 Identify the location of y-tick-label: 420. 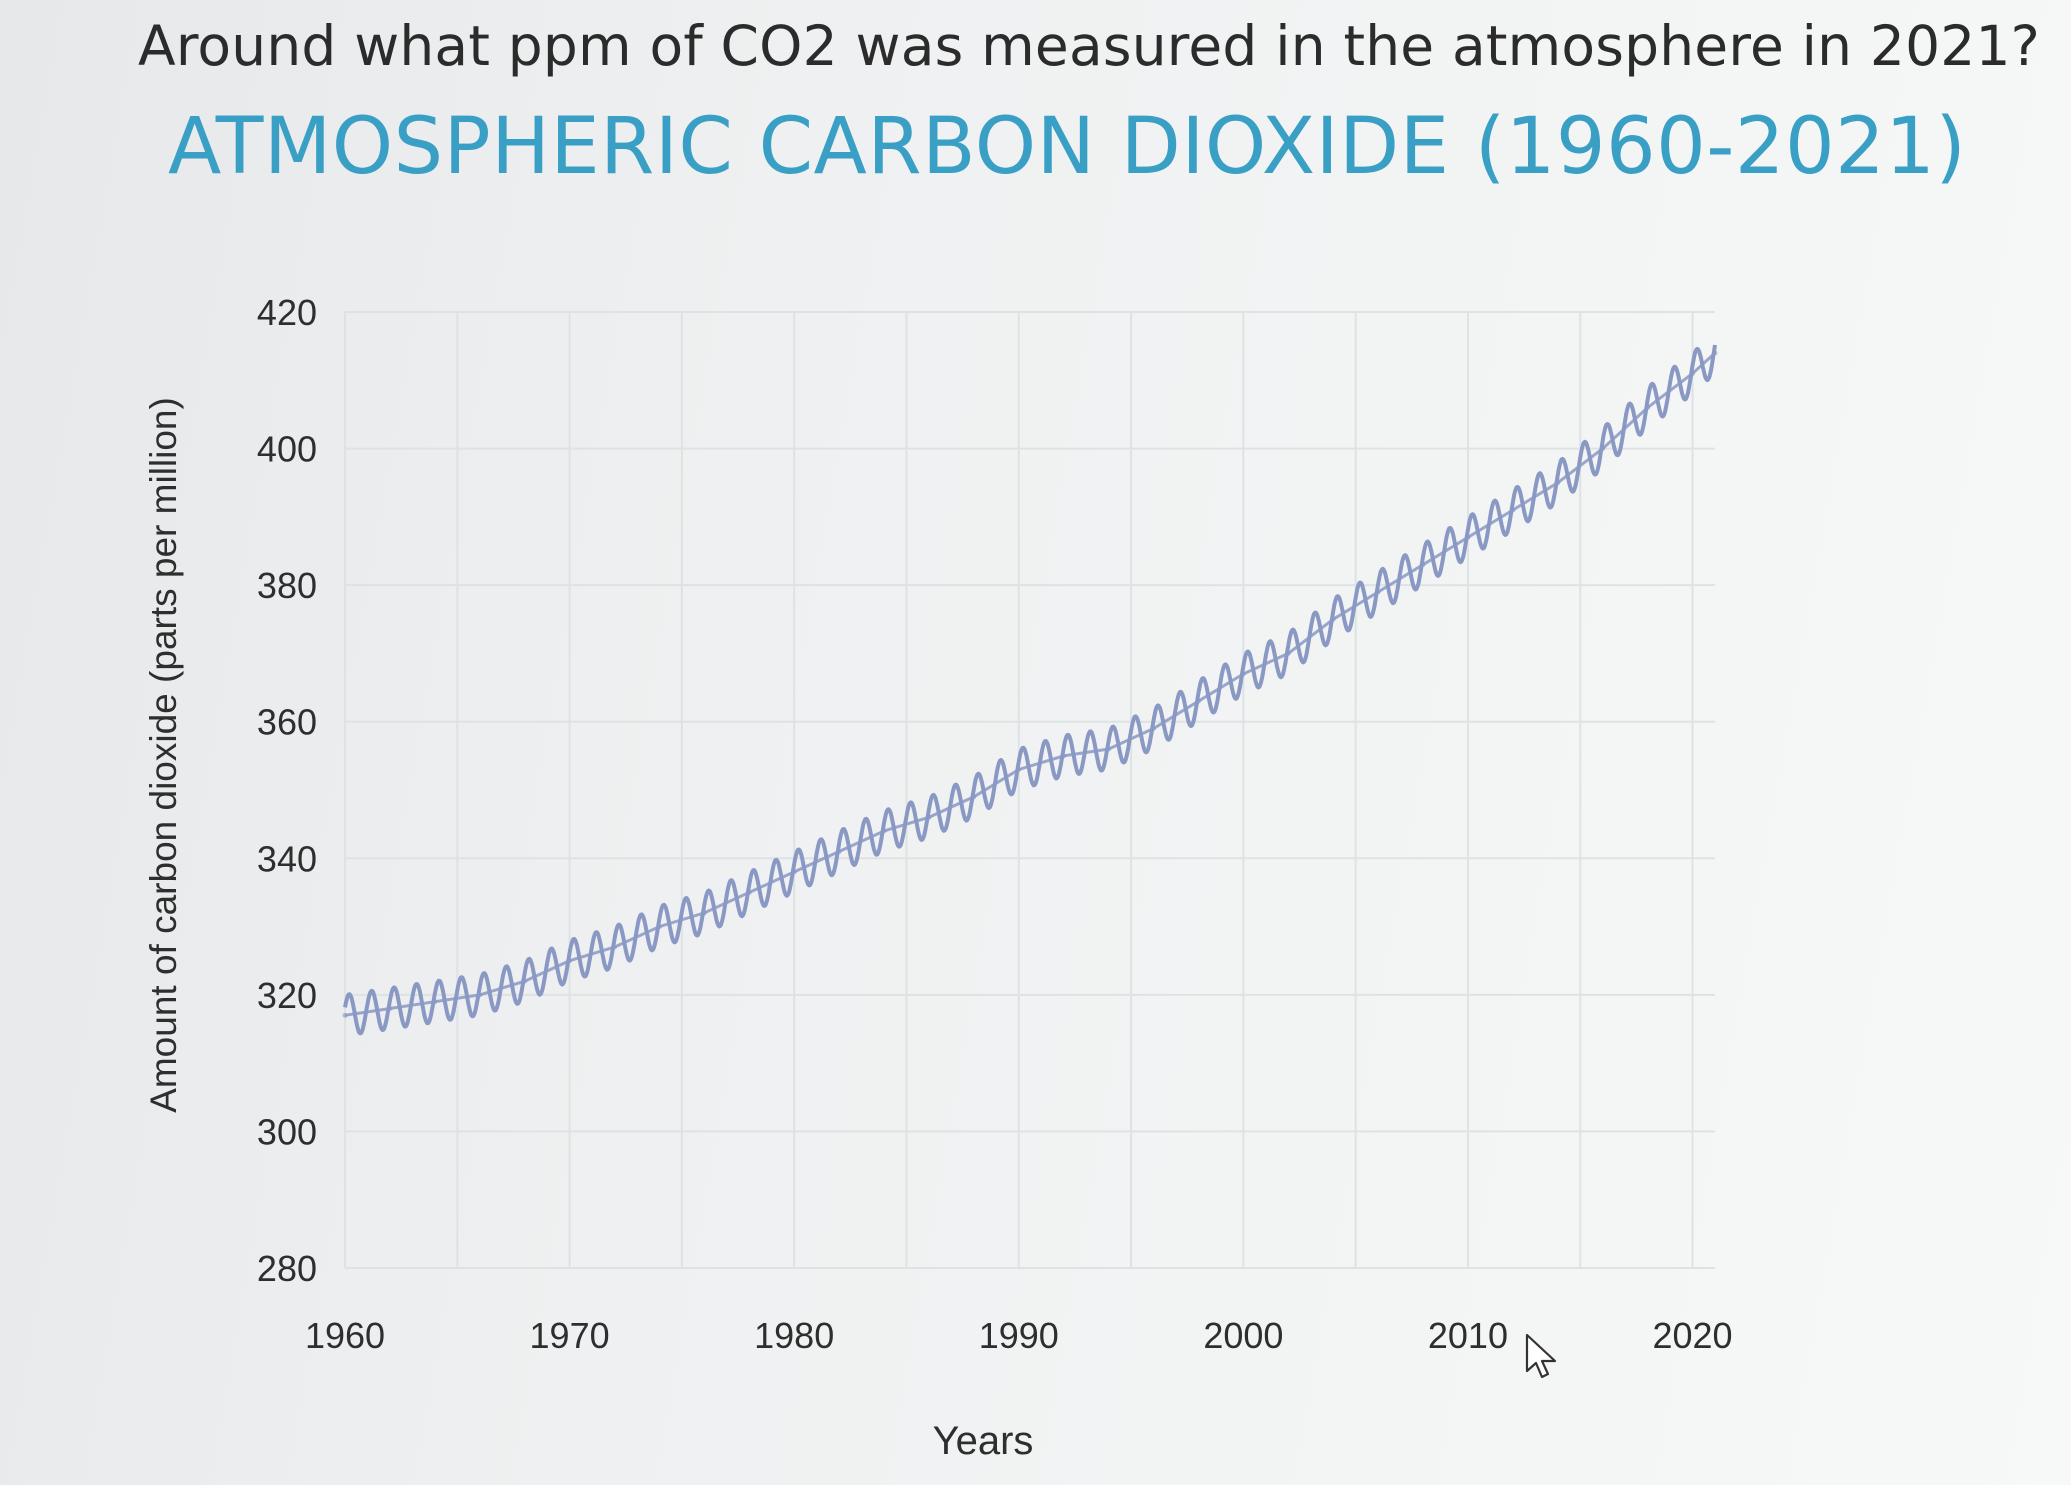
(287, 312).